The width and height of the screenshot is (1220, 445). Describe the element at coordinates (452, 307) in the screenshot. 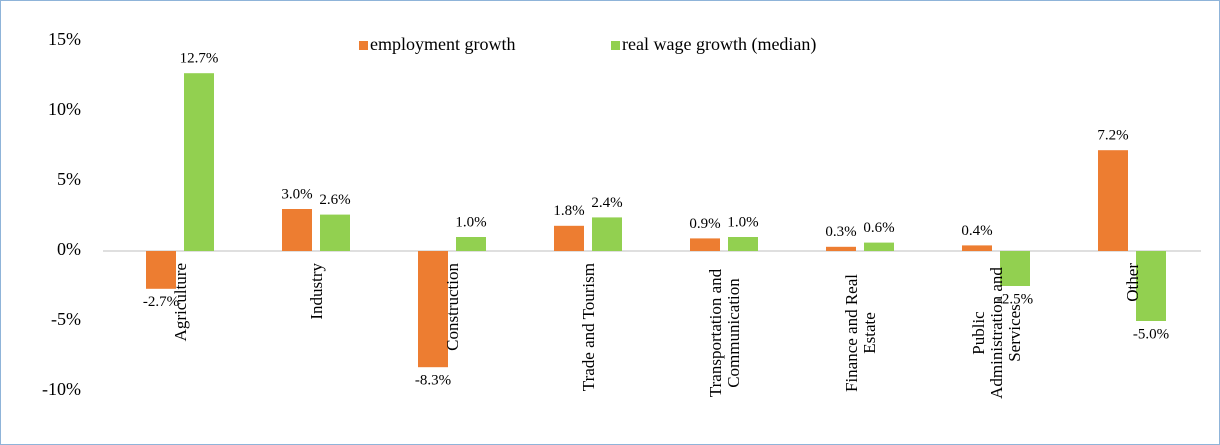

I see `x-tick-label: Construction` at that location.